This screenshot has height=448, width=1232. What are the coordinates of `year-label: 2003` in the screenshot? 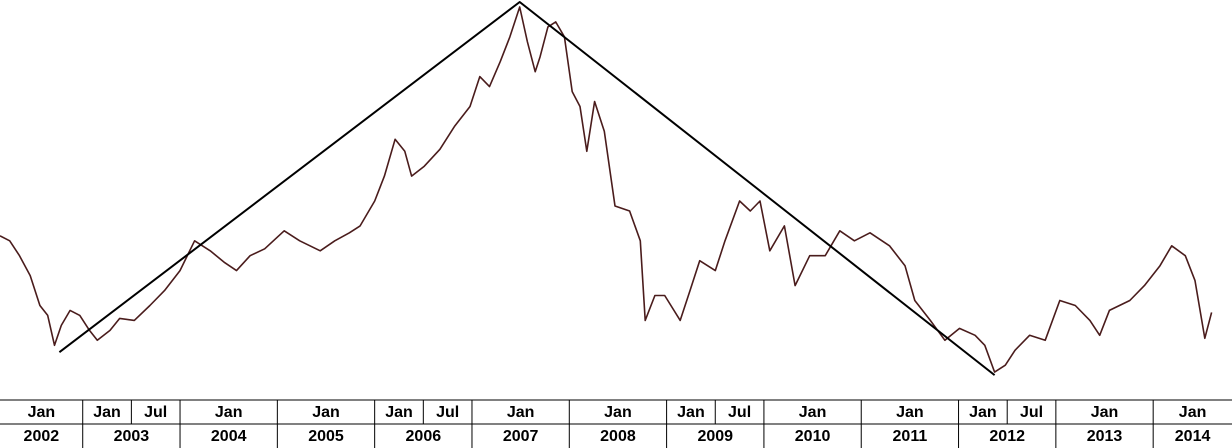 It's located at (132, 436).